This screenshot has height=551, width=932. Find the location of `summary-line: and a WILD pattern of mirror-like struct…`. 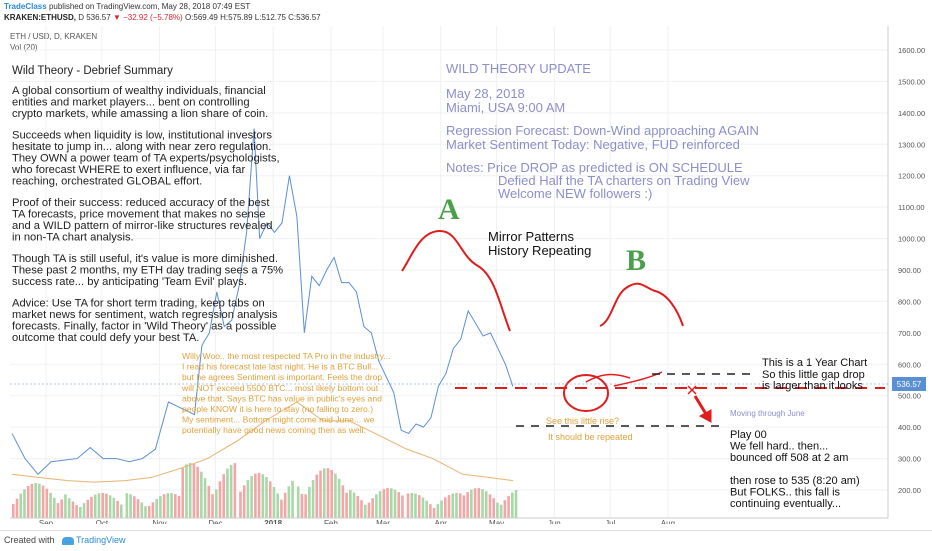

summary-line: and a WILD pattern of mirror-like struct… is located at coordinates (142, 226).